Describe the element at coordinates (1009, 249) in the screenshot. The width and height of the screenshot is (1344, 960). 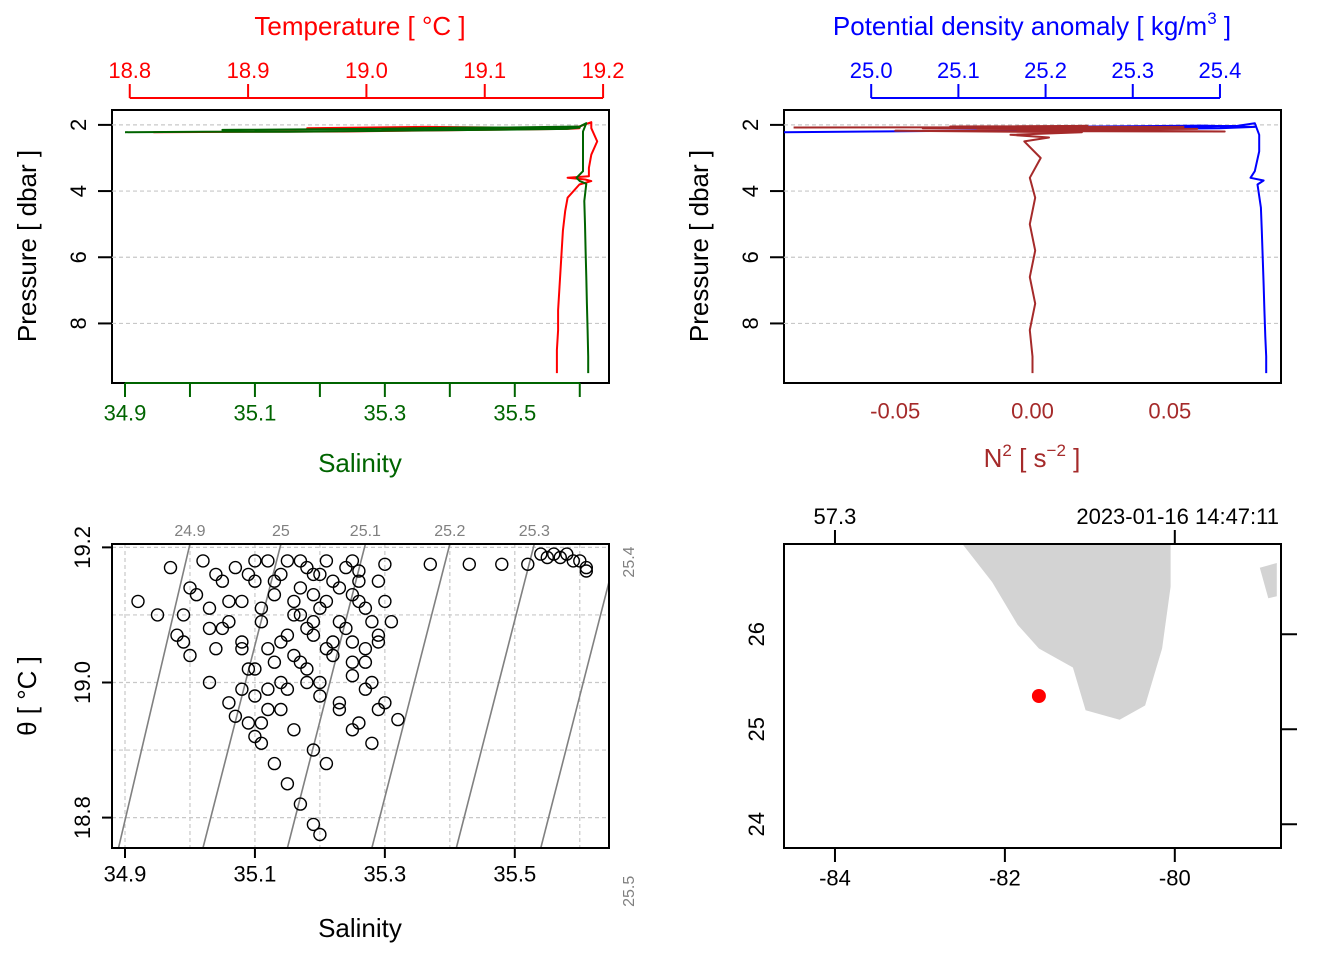
I see `panel2-n2-profile` at that location.